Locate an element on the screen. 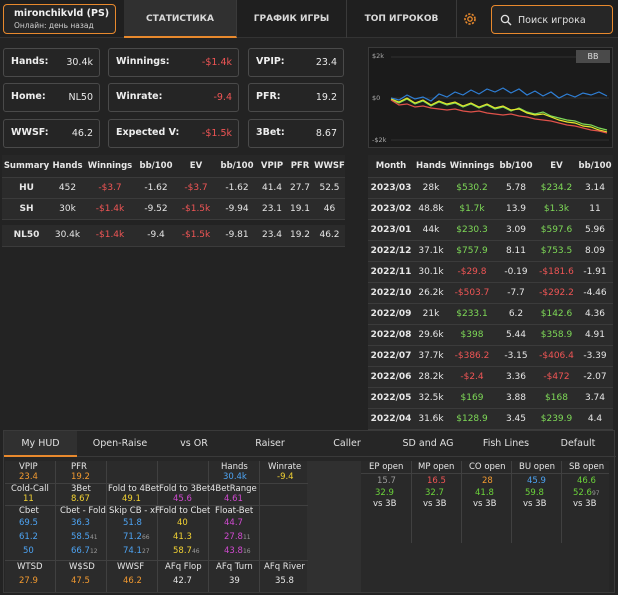 The height and width of the screenshot is (595, 618). table-row: 2022/12 37.1k $757.9 8.11 $753.5 8.09 is located at coordinates (490, 250).